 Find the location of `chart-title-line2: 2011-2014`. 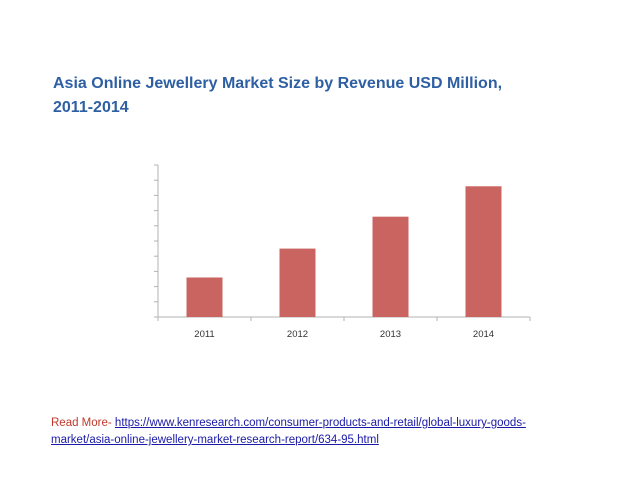

chart-title-line2: 2011-2014 is located at coordinates (91, 107).